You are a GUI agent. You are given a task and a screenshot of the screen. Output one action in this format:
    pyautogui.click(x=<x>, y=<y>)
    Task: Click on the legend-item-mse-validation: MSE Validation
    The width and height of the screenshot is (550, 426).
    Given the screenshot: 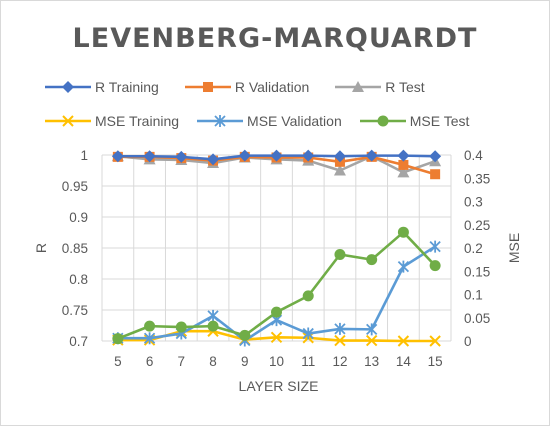 What is the action you would take?
    pyautogui.click(x=269, y=121)
    